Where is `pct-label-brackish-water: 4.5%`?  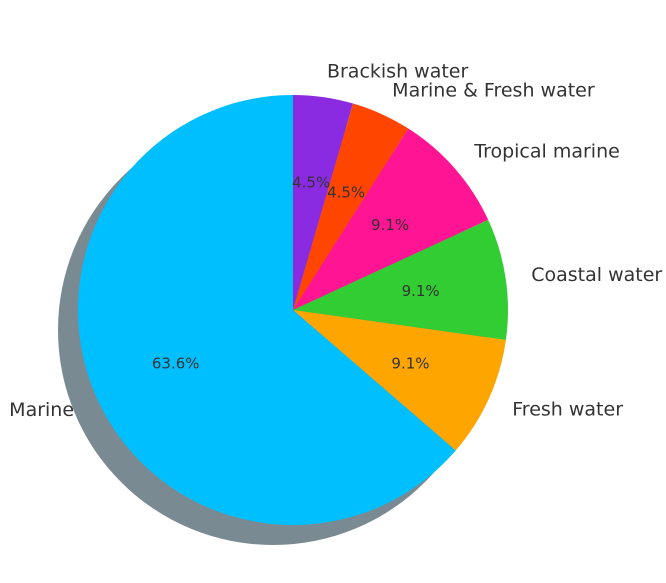
pct-label-brackish-water: 4.5% is located at coordinates (311, 182).